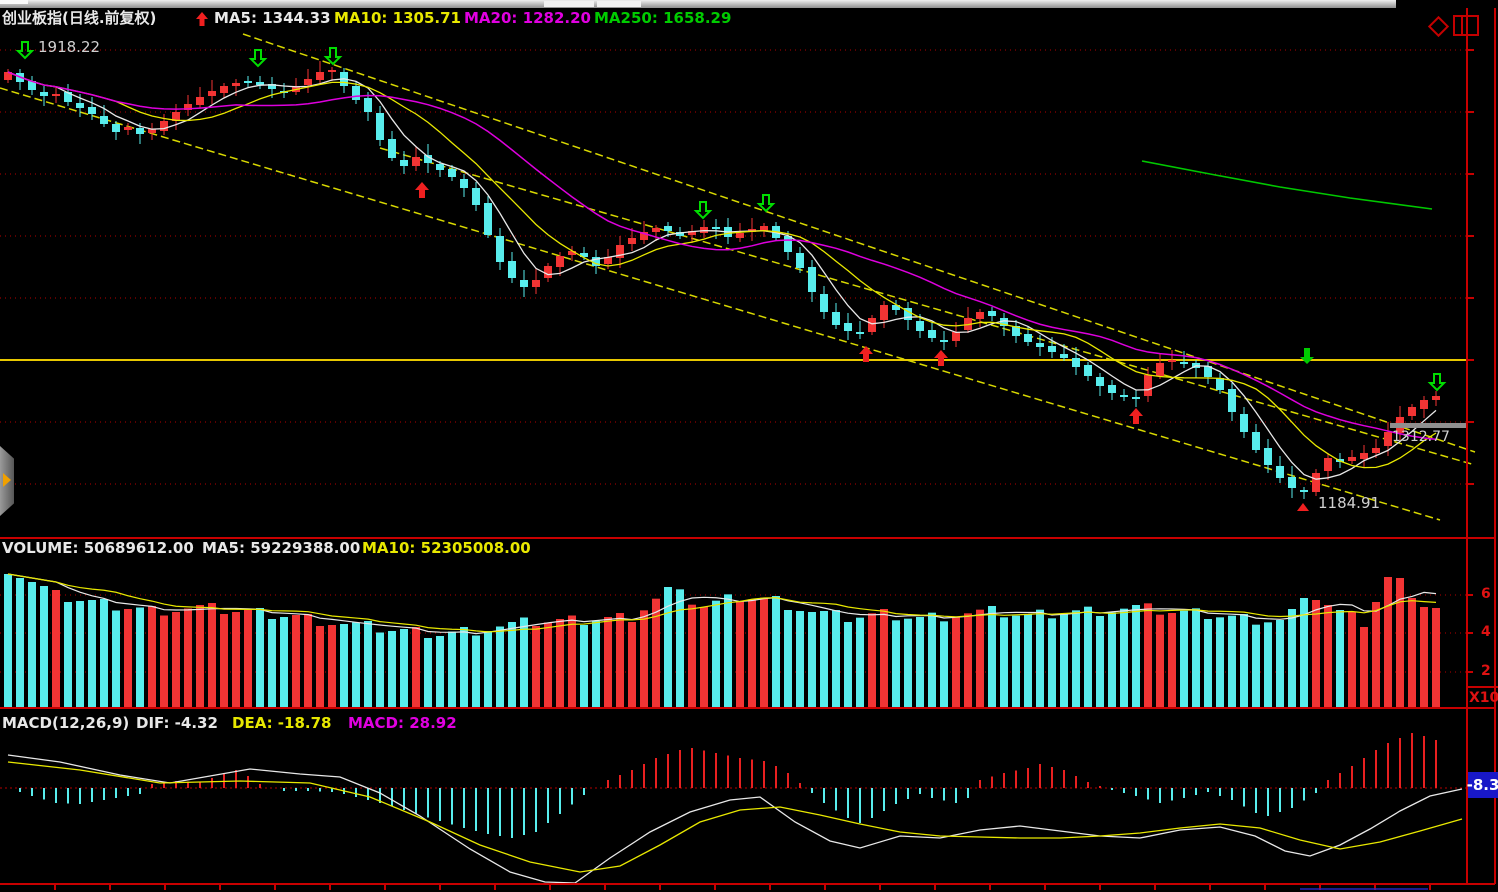  What do you see at coordinates (69, 47) in the screenshot?
I see `high-price-label: 1918.22` at bounding box center [69, 47].